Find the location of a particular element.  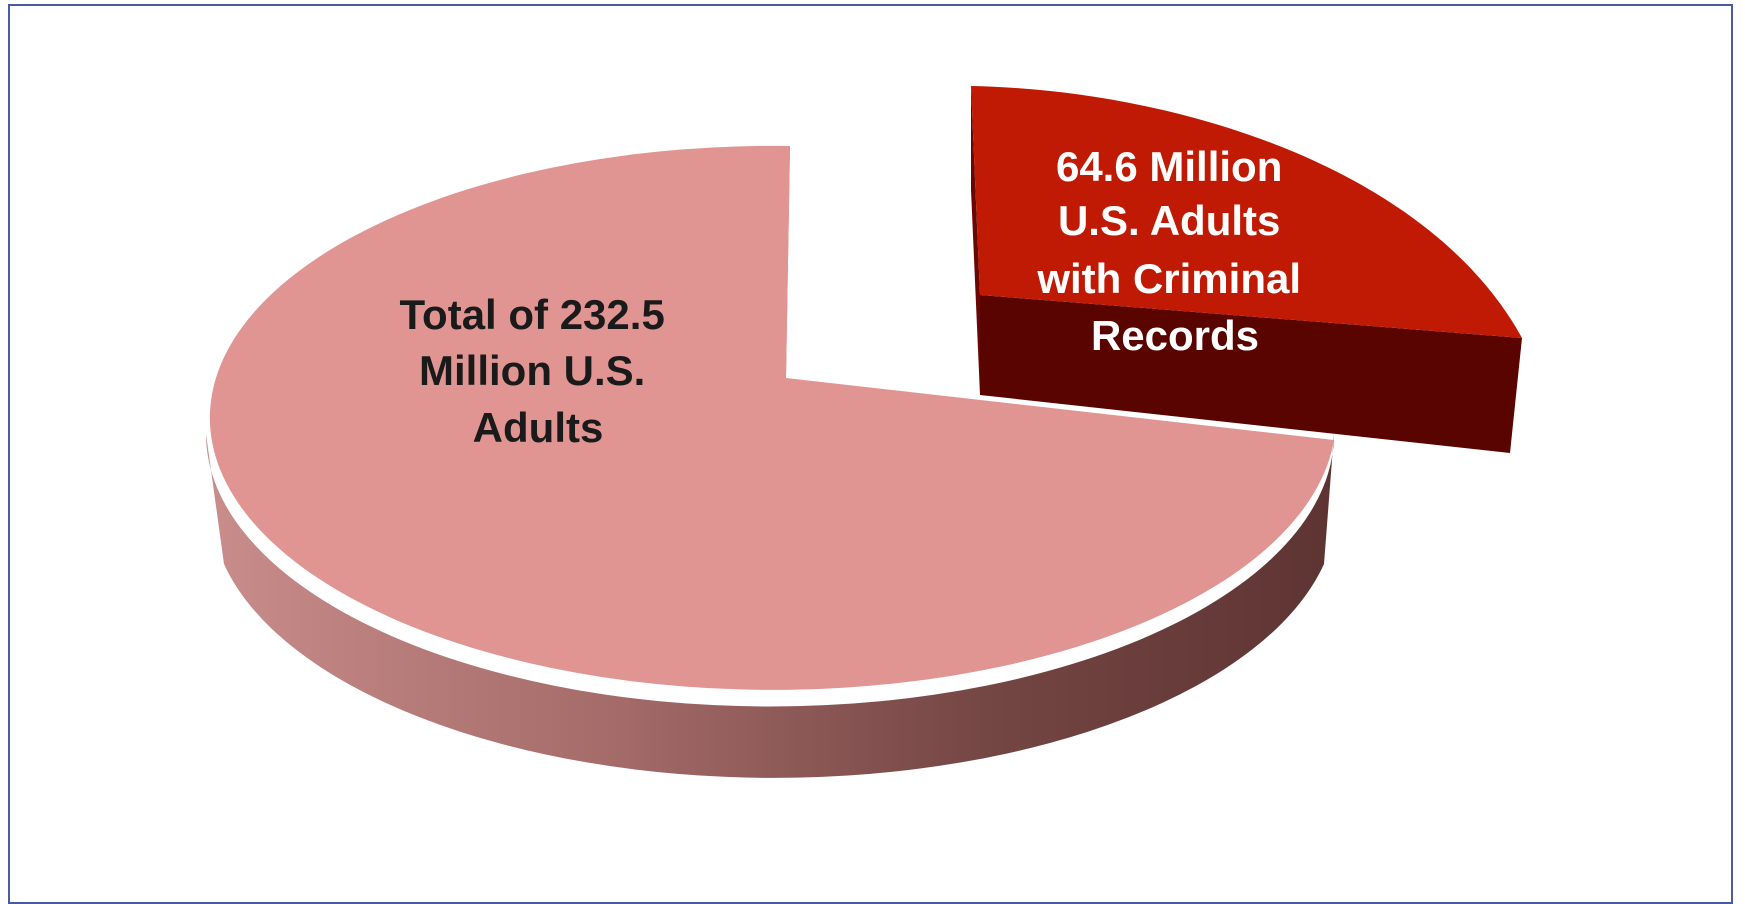

slice-criminal-records-side is located at coordinates (1251, 374).